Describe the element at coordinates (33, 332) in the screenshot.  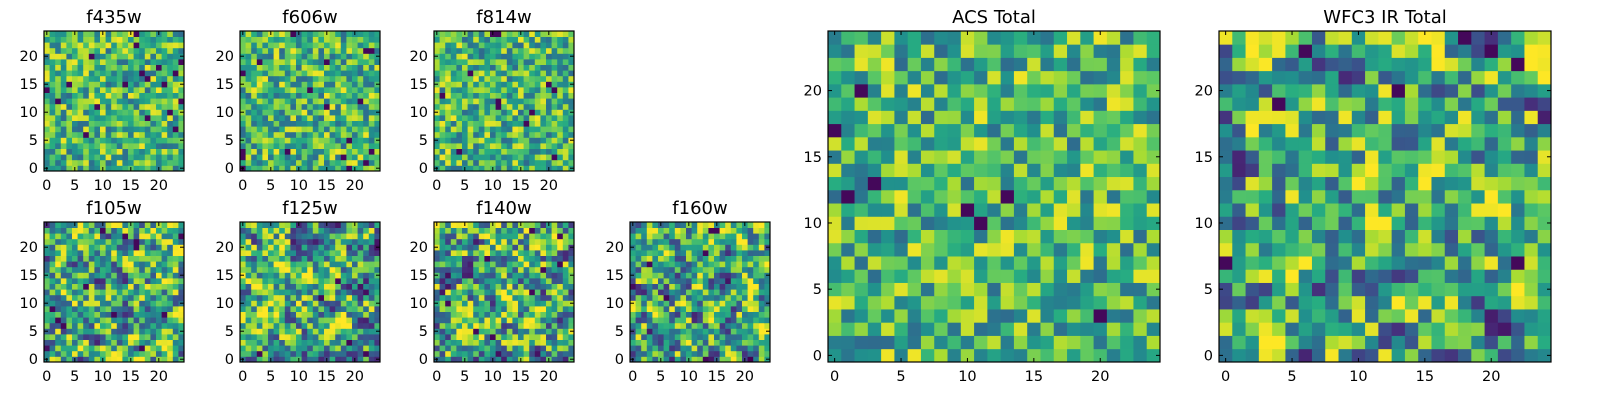
I see `y-tick-label: 5` at that location.